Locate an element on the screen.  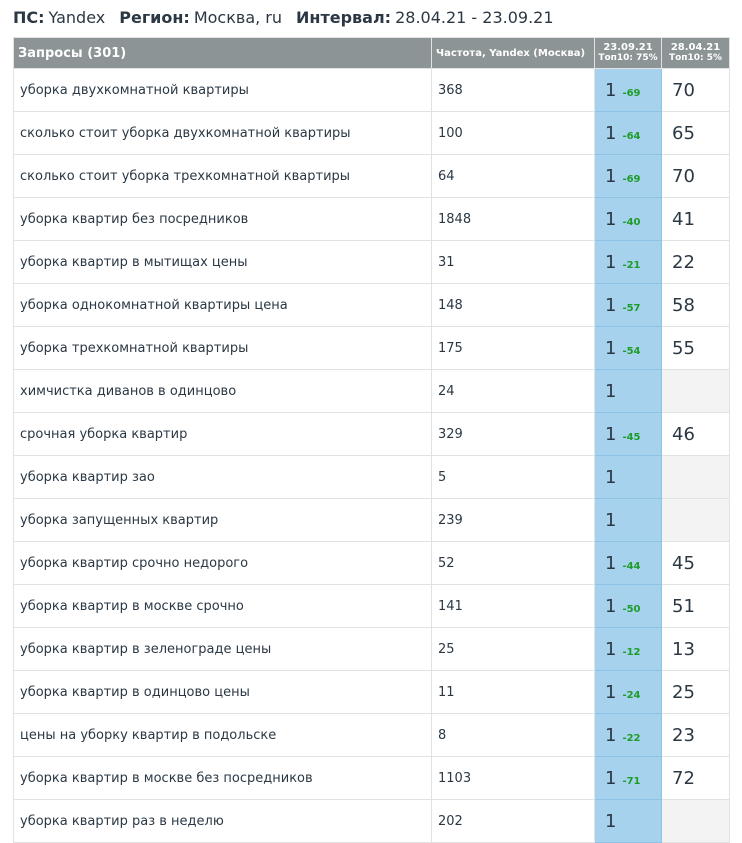
position-old-cell: 70 is located at coordinates (695, 90).